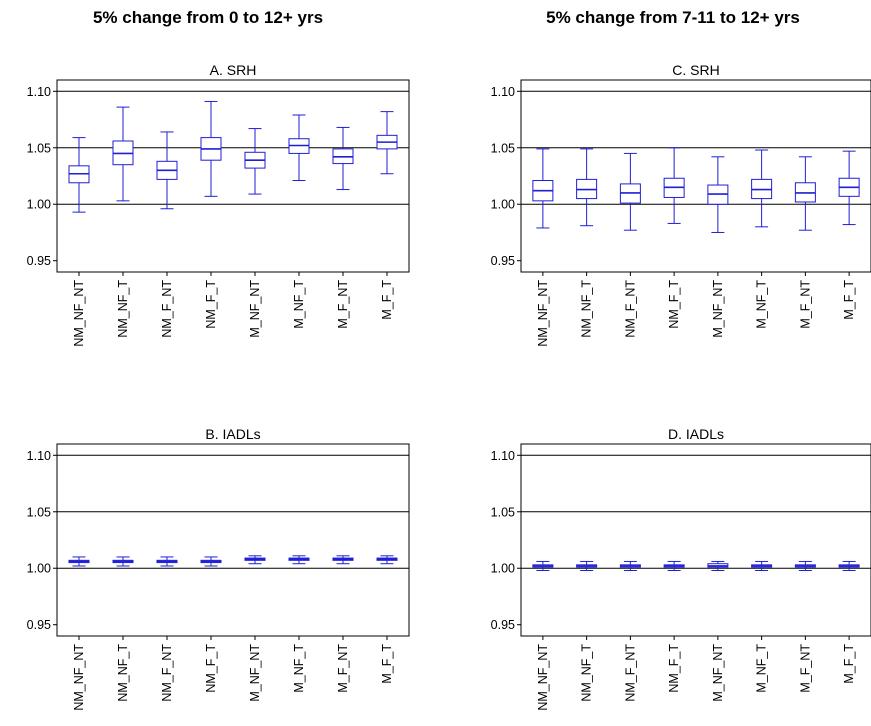  I want to click on panel-title-a-srh: A. SRH, so click(233, 70).